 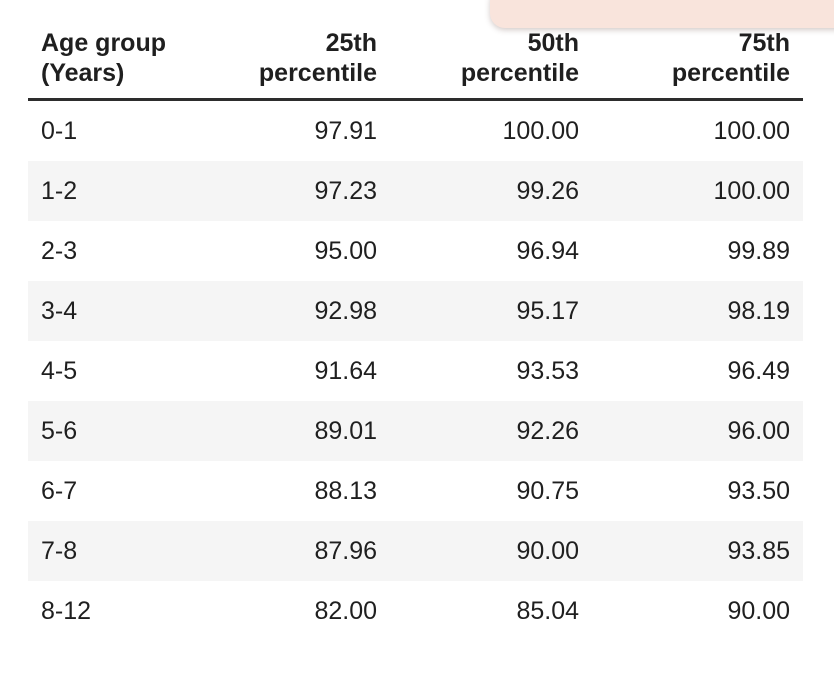 What do you see at coordinates (415, 431) in the screenshot?
I see `table-row: 5-6 89.01 92.26 96.00` at bounding box center [415, 431].